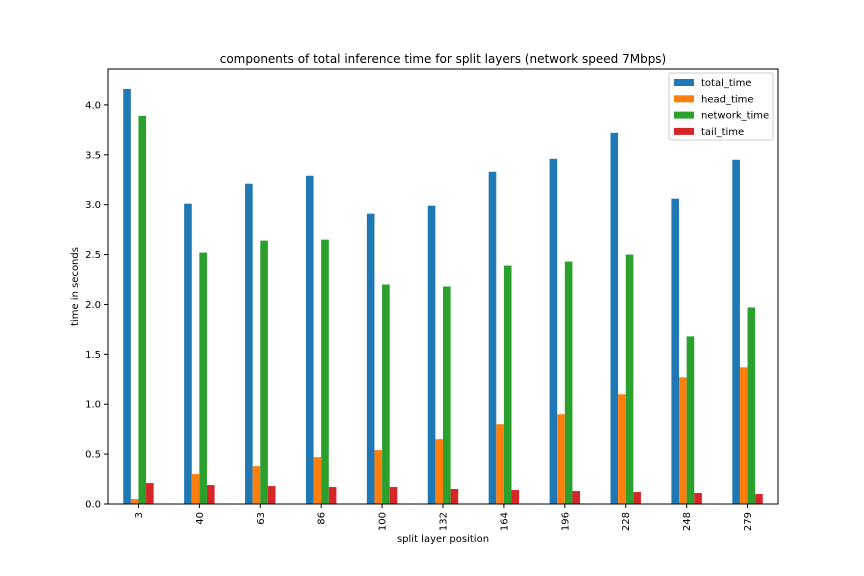 Image resolution: width=864 pixels, height=576 pixels. I want to click on legend-box, so click(721, 106).